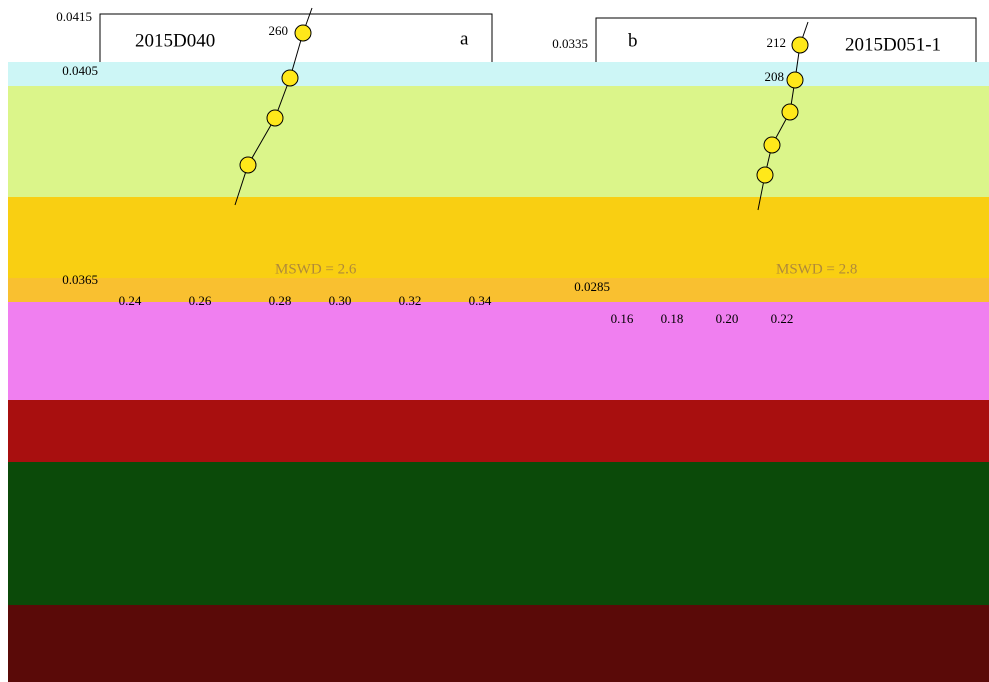  I want to click on sample-name: 2015D040, so click(175, 40).